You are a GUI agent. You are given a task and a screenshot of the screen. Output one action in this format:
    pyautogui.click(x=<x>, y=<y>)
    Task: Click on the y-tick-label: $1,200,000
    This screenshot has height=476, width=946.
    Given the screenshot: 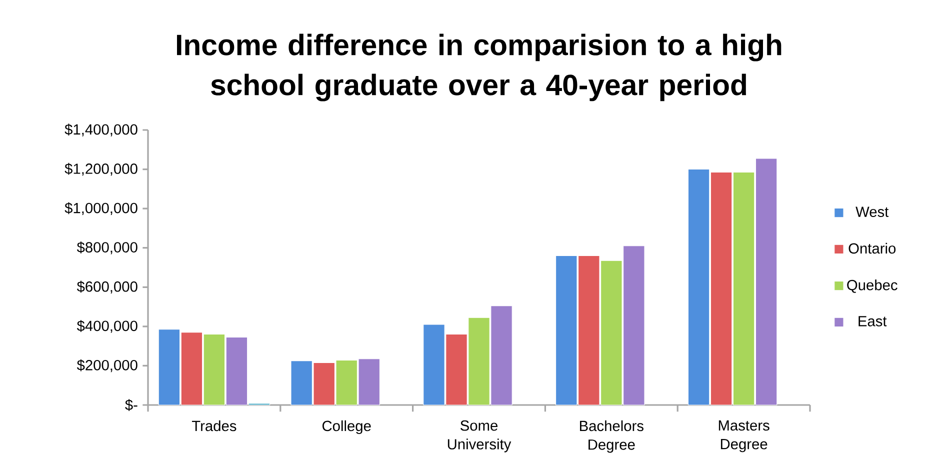 What is the action you would take?
    pyautogui.click(x=101, y=169)
    